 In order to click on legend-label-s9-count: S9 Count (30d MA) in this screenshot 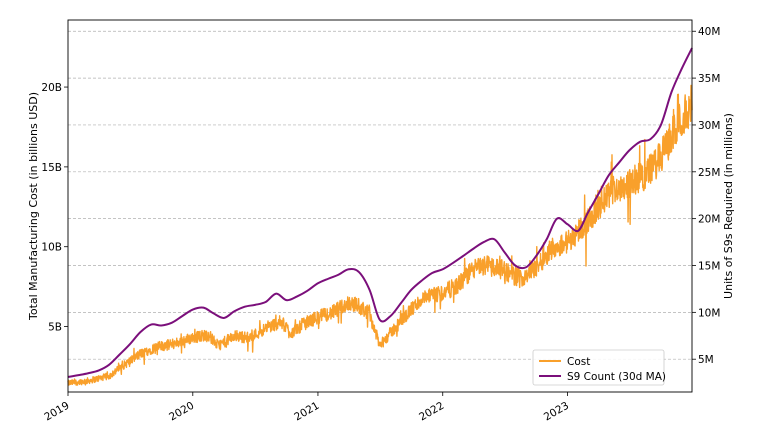, I will do `click(616, 377)`.